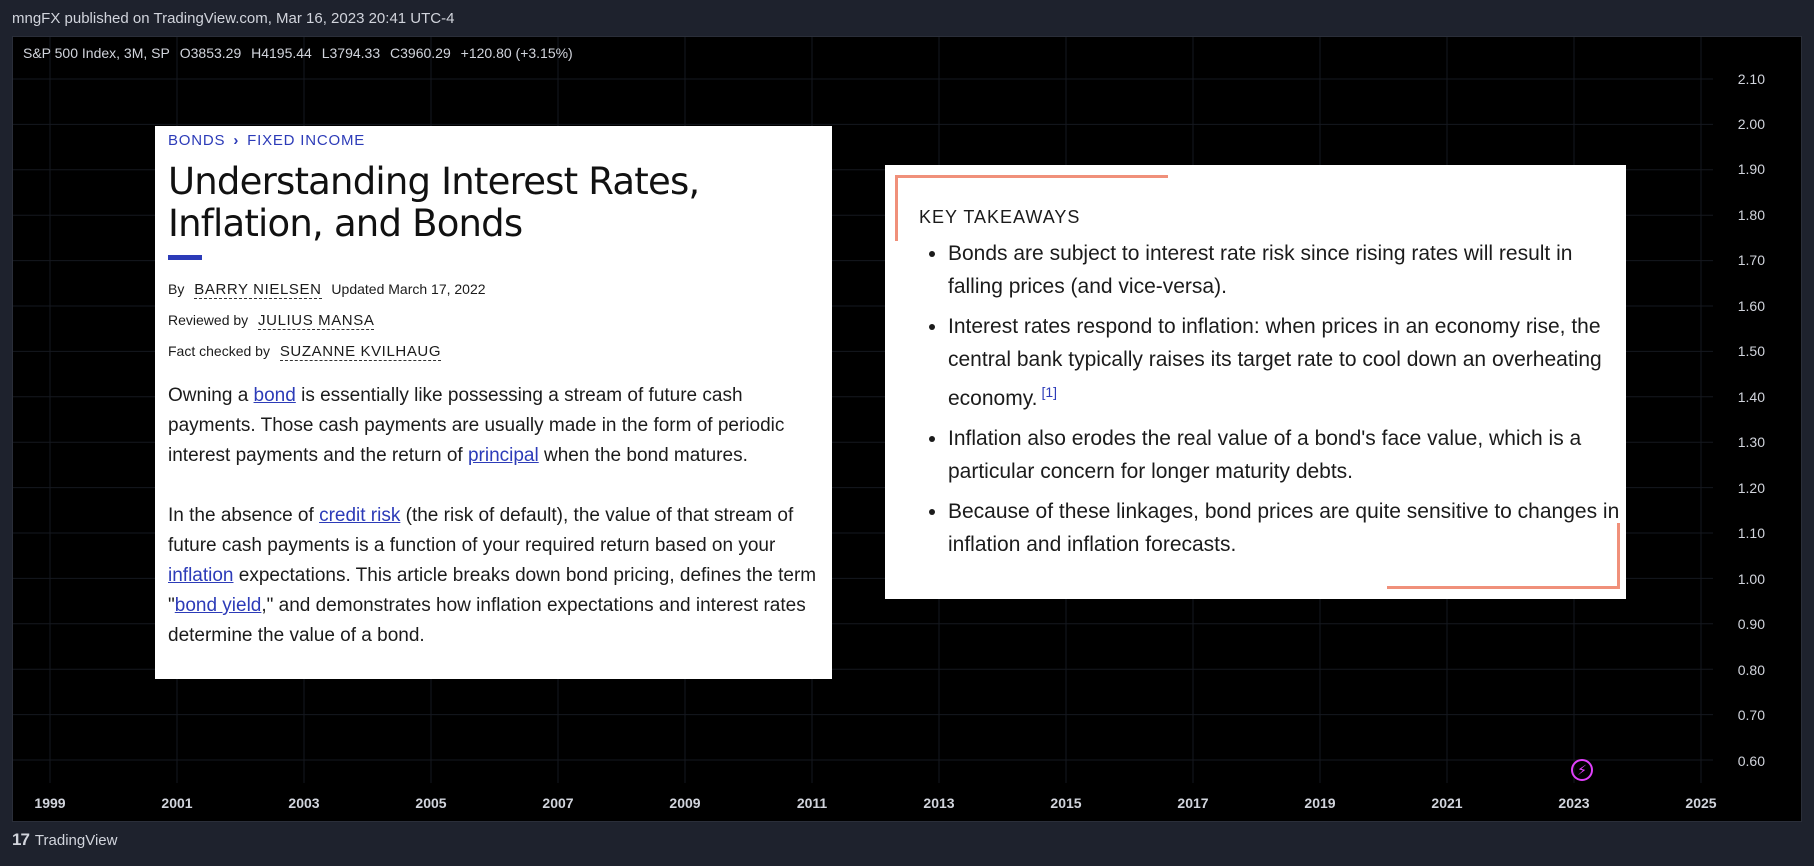  What do you see at coordinates (304, 803) in the screenshot?
I see `time-tick: 2003` at bounding box center [304, 803].